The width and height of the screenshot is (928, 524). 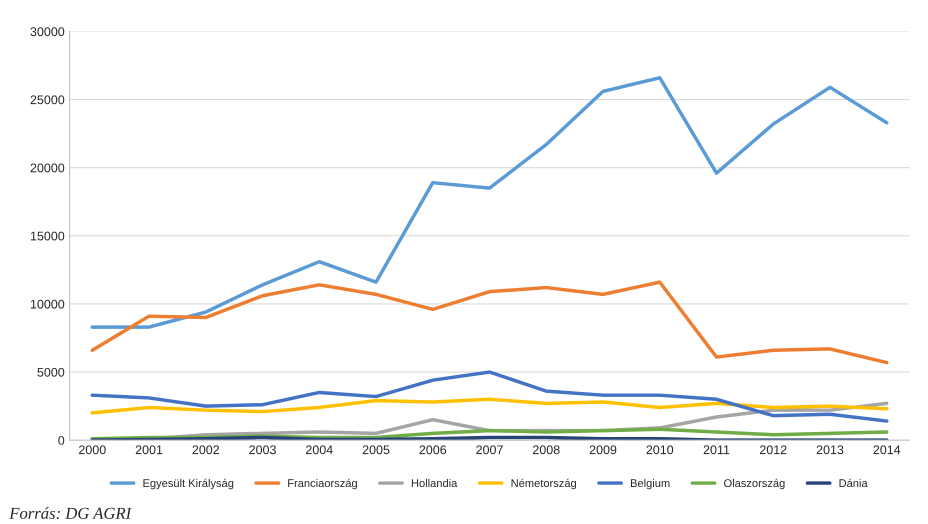 I want to click on y-tick-label: 30000, so click(x=47, y=31).